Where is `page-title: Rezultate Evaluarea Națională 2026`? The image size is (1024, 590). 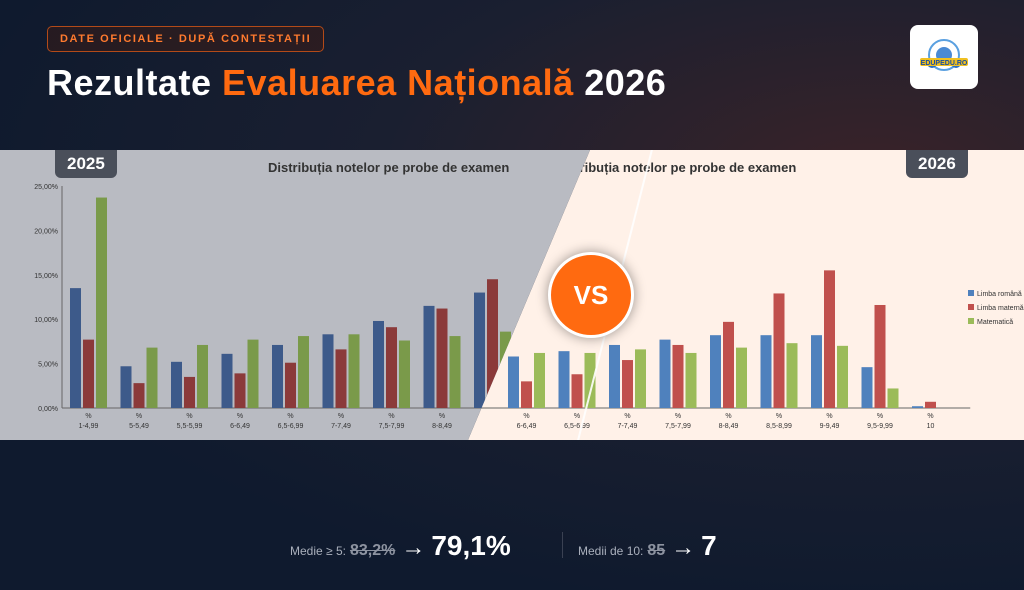 page-title: Rezultate Evaluarea Națională 2026 is located at coordinates (356, 83).